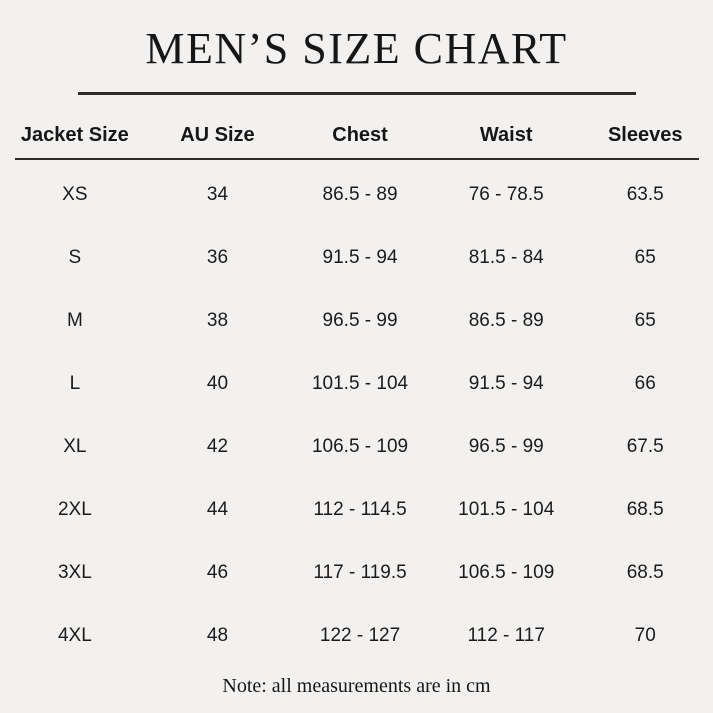  Describe the element at coordinates (74, 321) in the screenshot. I see `cell-jacket-size: M` at that location.